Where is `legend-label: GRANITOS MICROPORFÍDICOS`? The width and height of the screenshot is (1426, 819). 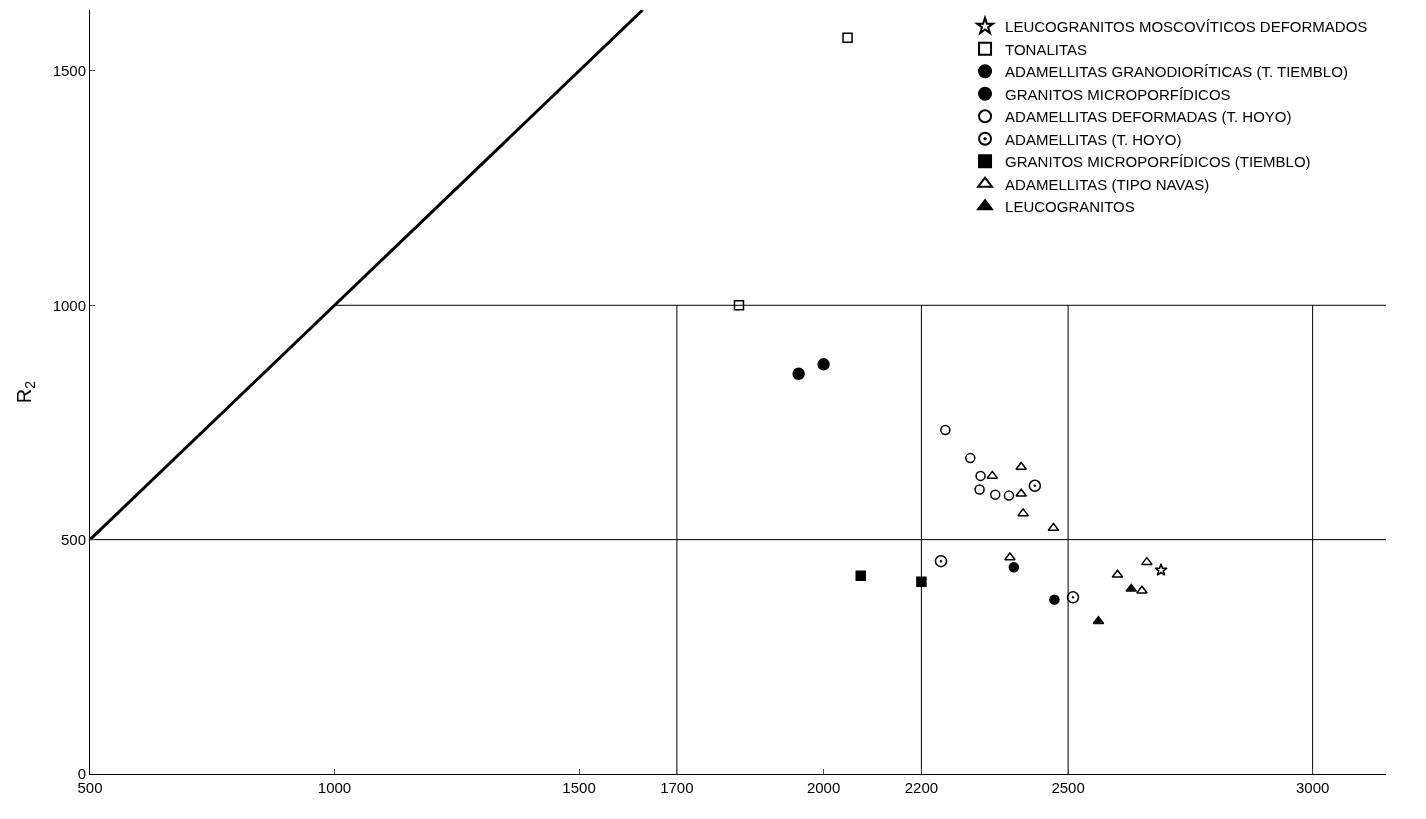
legend-label: GRANITOS MICROPORFÍDICOS is located at coordinates (1118, 94).